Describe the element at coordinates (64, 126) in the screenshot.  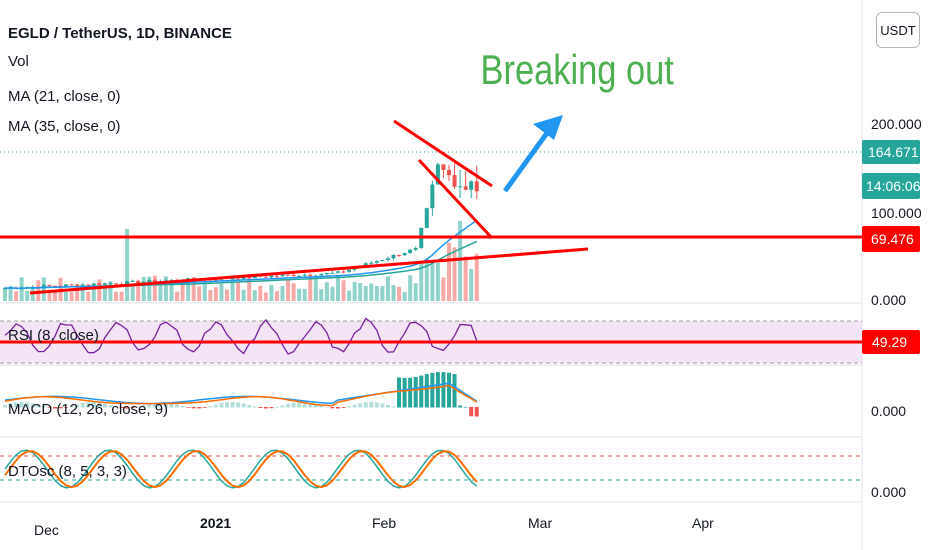
I see `ma35-legend: MA (35, close, 0)` at that location.